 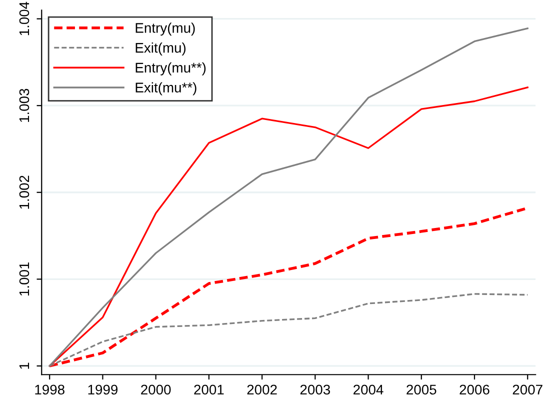 What do you see at coordinates (209, 389) in the screenshot?
I see `x-tick-label: 2001` at bounding box center [209, 389].